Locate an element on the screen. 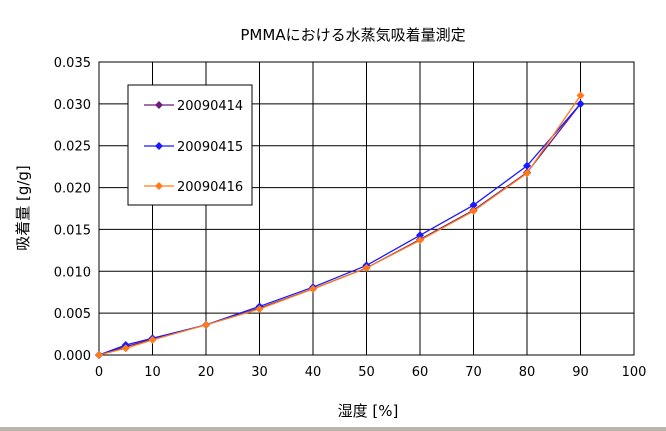 The width and height of the screenshot is (666, 431). y-tick-label: 0.010 is located at coordinates (72, 272).